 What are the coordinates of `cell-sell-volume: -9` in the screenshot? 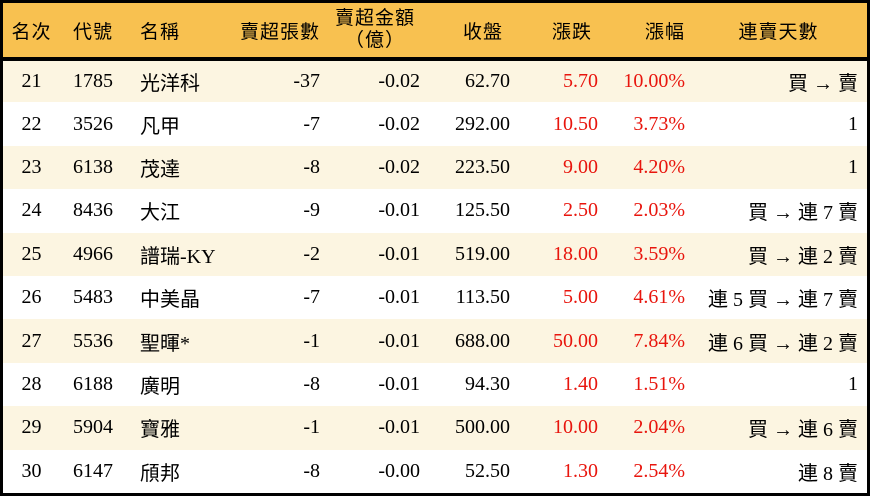 It's located at (311, 210).